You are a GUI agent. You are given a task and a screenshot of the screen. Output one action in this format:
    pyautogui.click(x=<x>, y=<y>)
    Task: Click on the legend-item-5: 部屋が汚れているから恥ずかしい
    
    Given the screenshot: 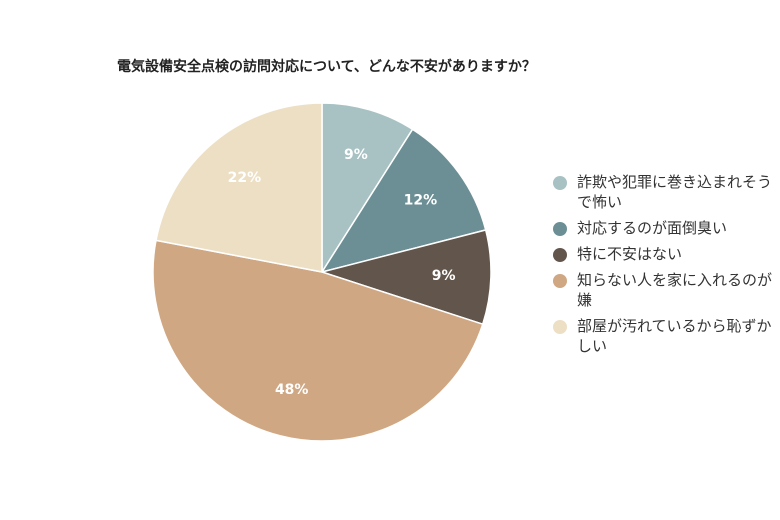 What is the action you would take?
    pyautogui.click(x=665, y=336)
    